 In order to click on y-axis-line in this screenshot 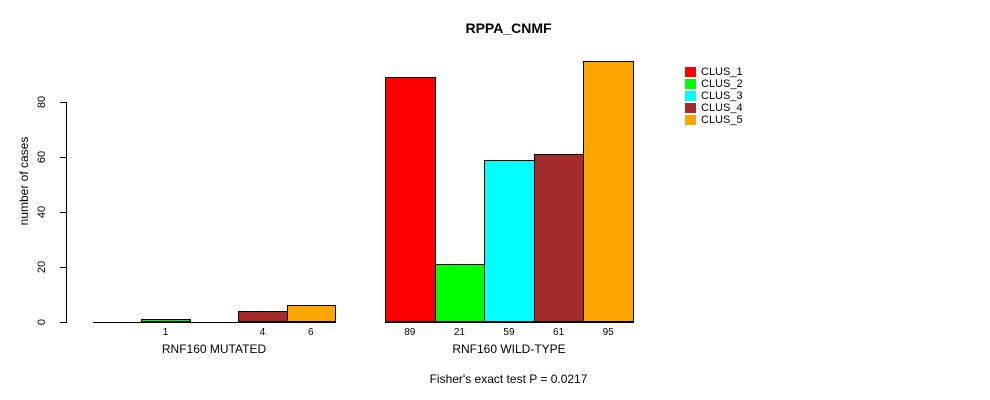, I will do `click(66, 212)`.